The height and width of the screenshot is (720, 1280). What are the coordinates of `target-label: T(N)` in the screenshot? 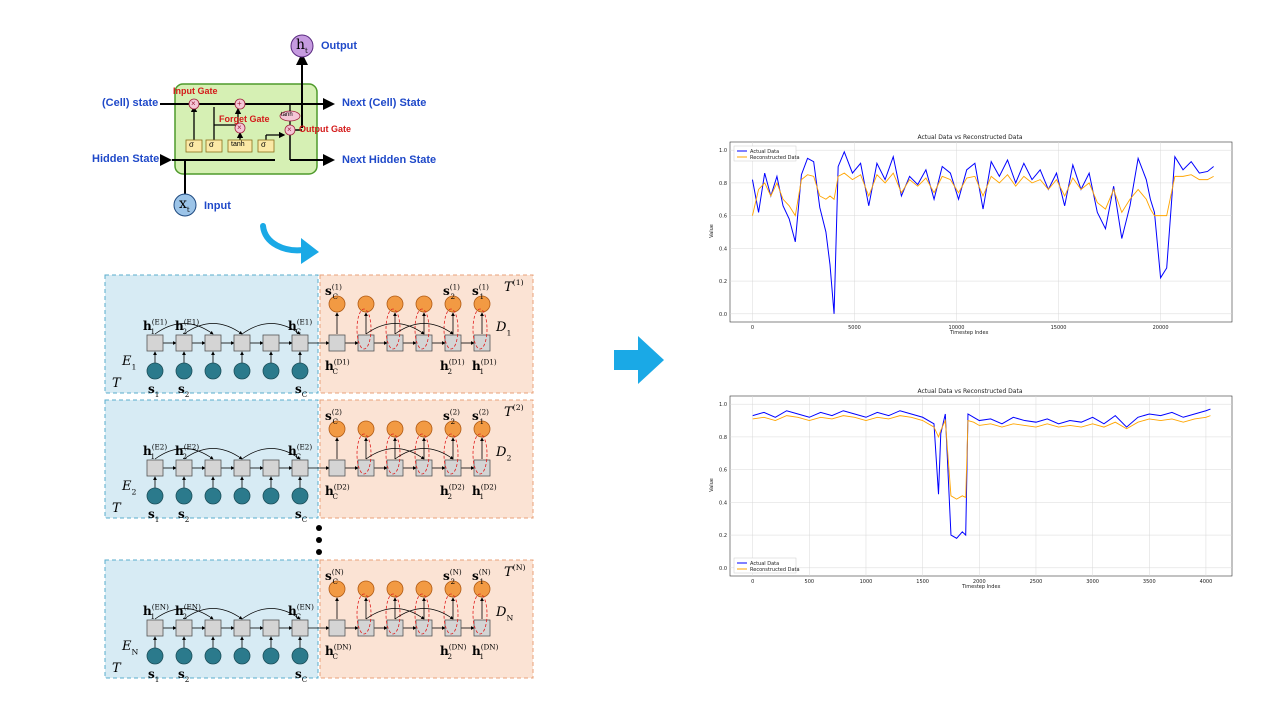 It's located at (515, 571).